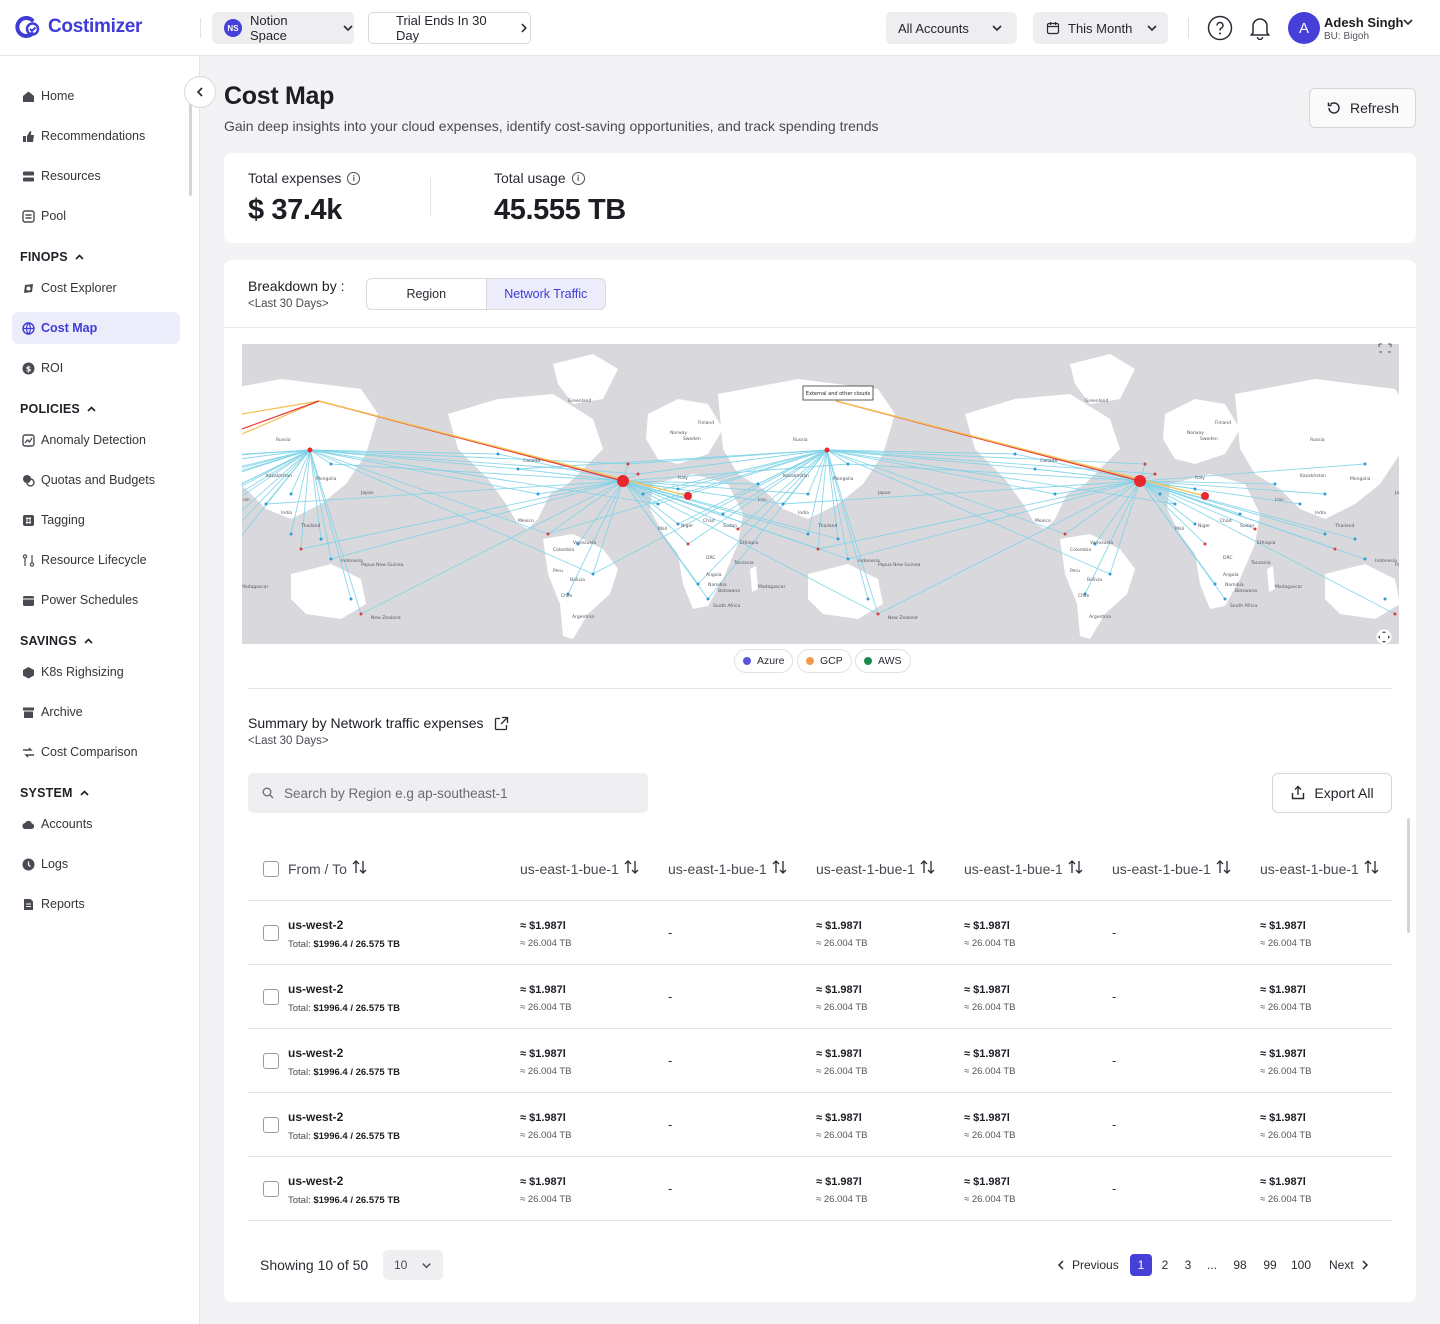 The width and height of the screenshot is (1440, 1324). I want to click on sidebar-item-reports: Reports, so click(96, 904).